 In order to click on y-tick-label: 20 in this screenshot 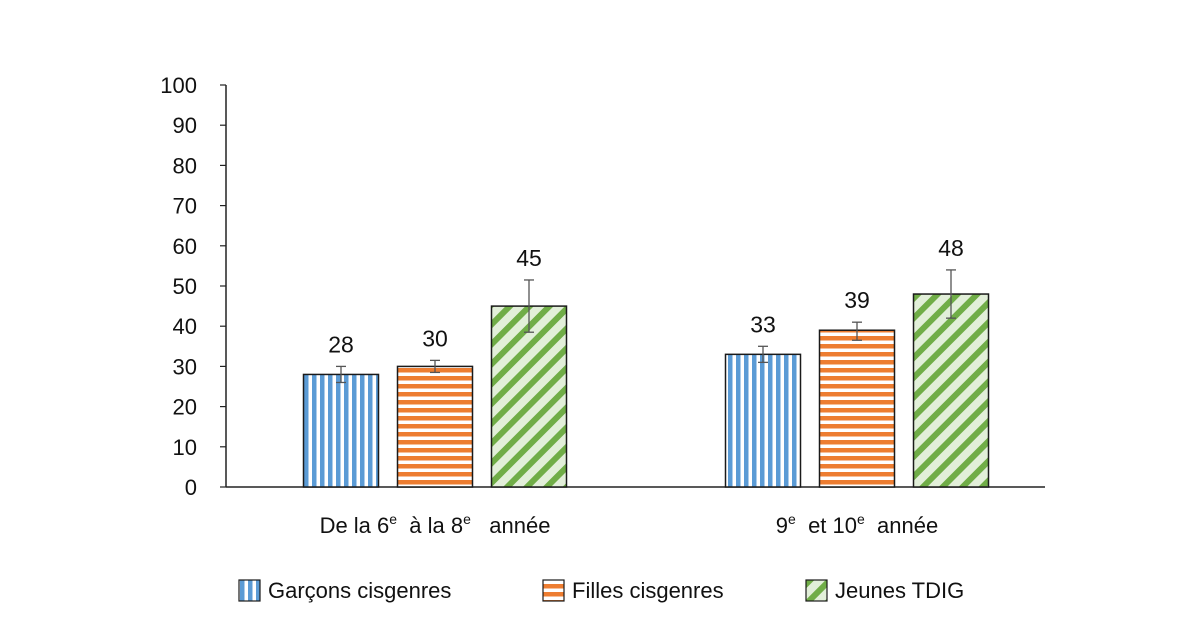, I will do `click(185, 407)`.